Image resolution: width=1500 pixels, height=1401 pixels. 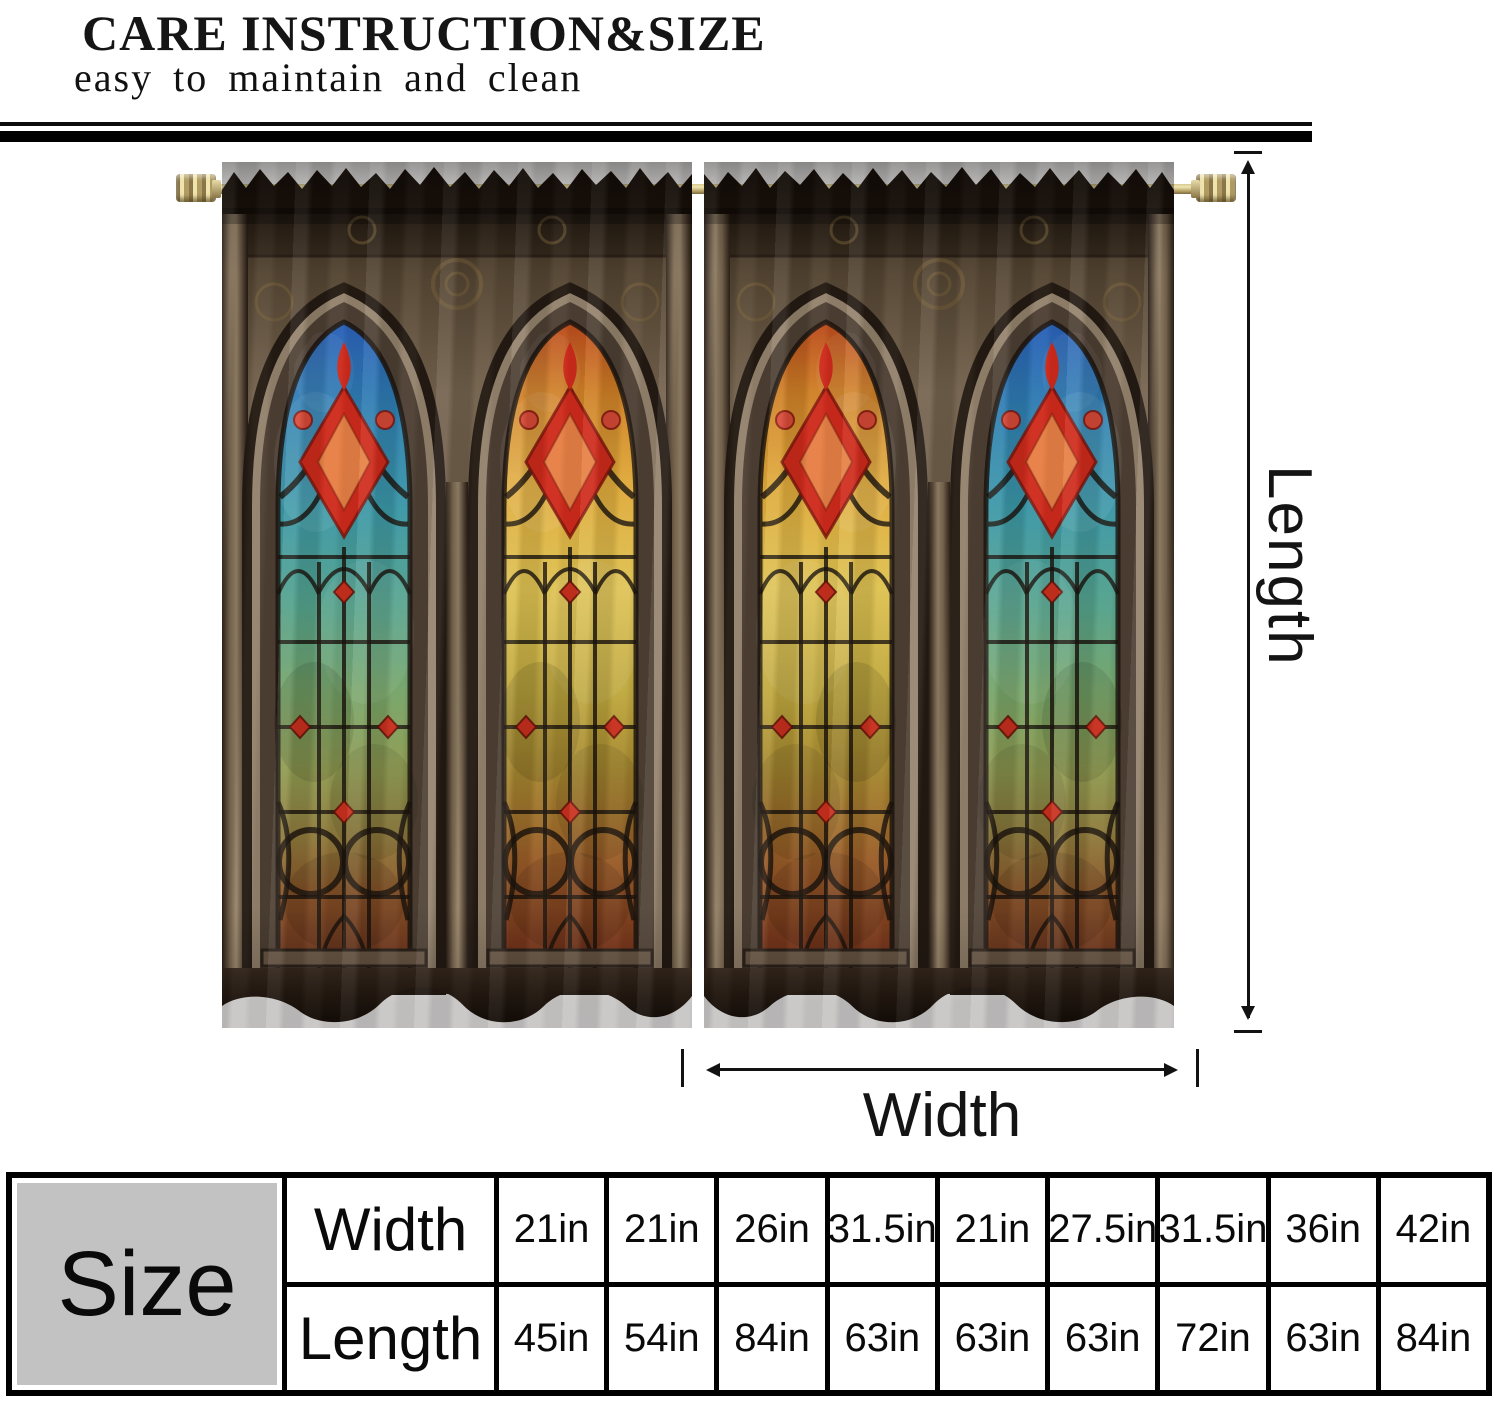 What do you see at coordinates (713, 1069) in the screenshot?
I see `width-arrowhead-left` at bounding box center [713, 1069].